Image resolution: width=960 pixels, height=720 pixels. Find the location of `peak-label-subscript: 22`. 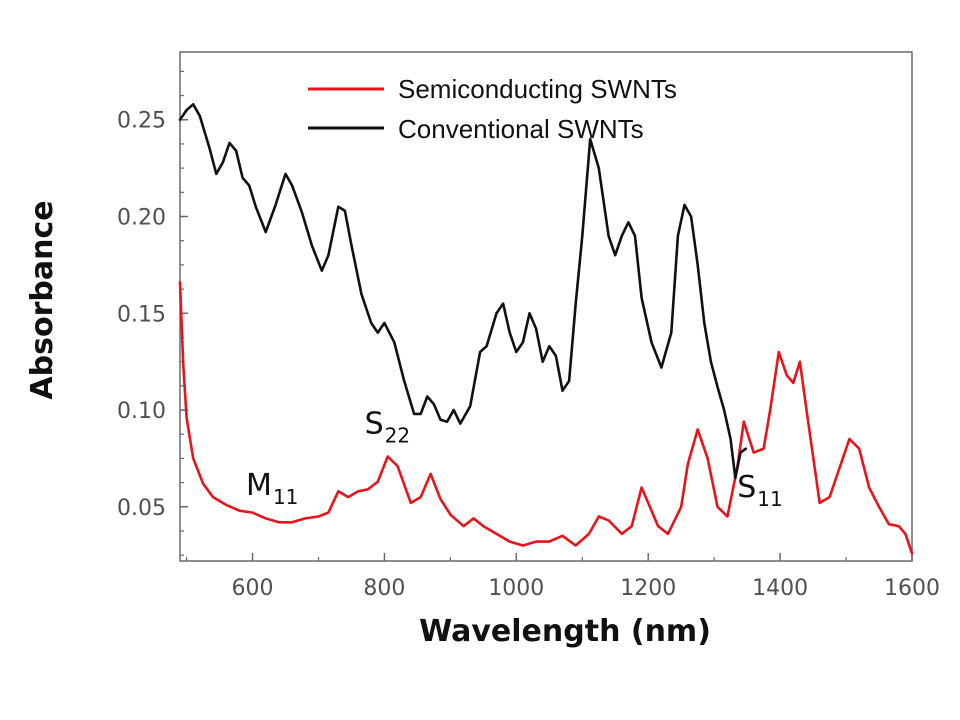

peak-label-subscript: 22 is located at coordinates (397, 435).